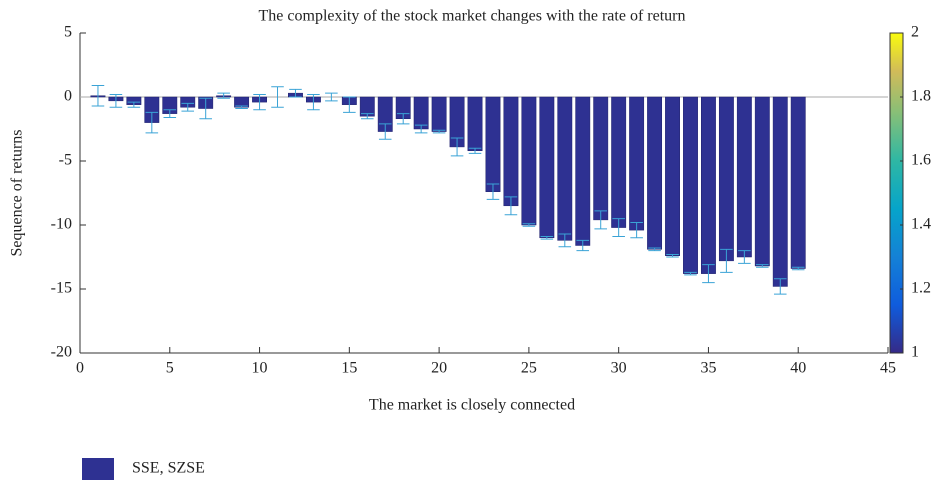 The height and width of the screenshot is (481, 945). Describe the element at coordinates (529, 368) in the screenshot. I see `x-tick-label: 25` at that location.